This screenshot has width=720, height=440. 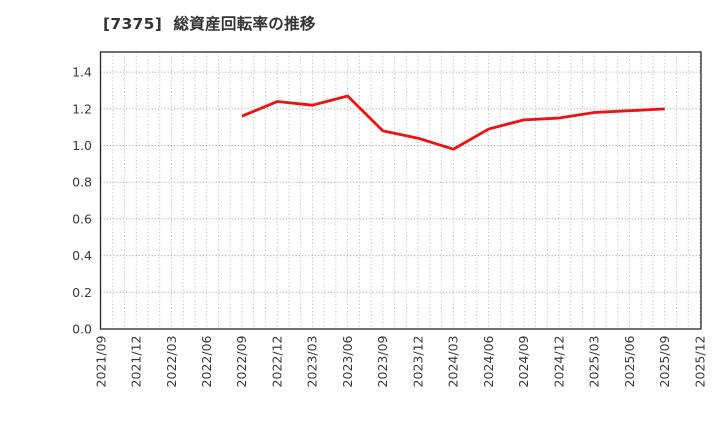 I want to click on y-tick-label: 1.0, so click(x=82, y=145).